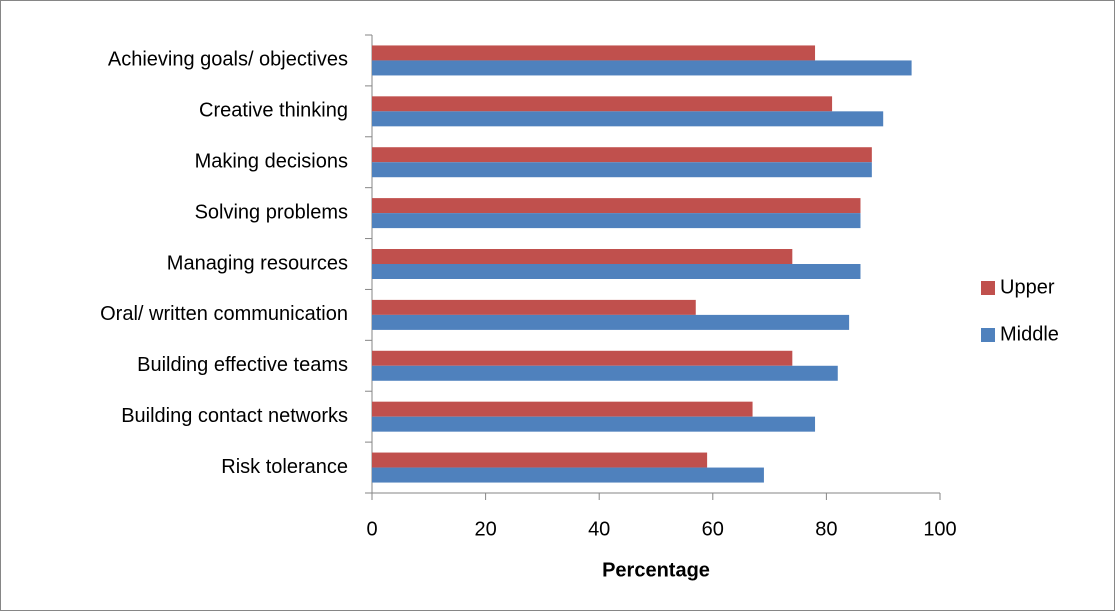 The image size is (1116, 612). What do you see at coordinates (713, 529) in the screenshot?
I see `x-tick-label: 60` at bounding box center [713, 529].